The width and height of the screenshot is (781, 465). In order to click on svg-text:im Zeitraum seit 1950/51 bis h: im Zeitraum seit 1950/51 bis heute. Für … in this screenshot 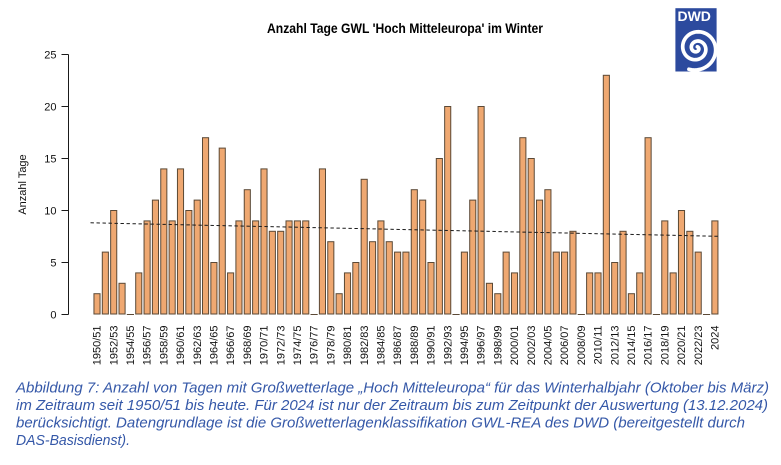, I will do `click(392, 405)`.